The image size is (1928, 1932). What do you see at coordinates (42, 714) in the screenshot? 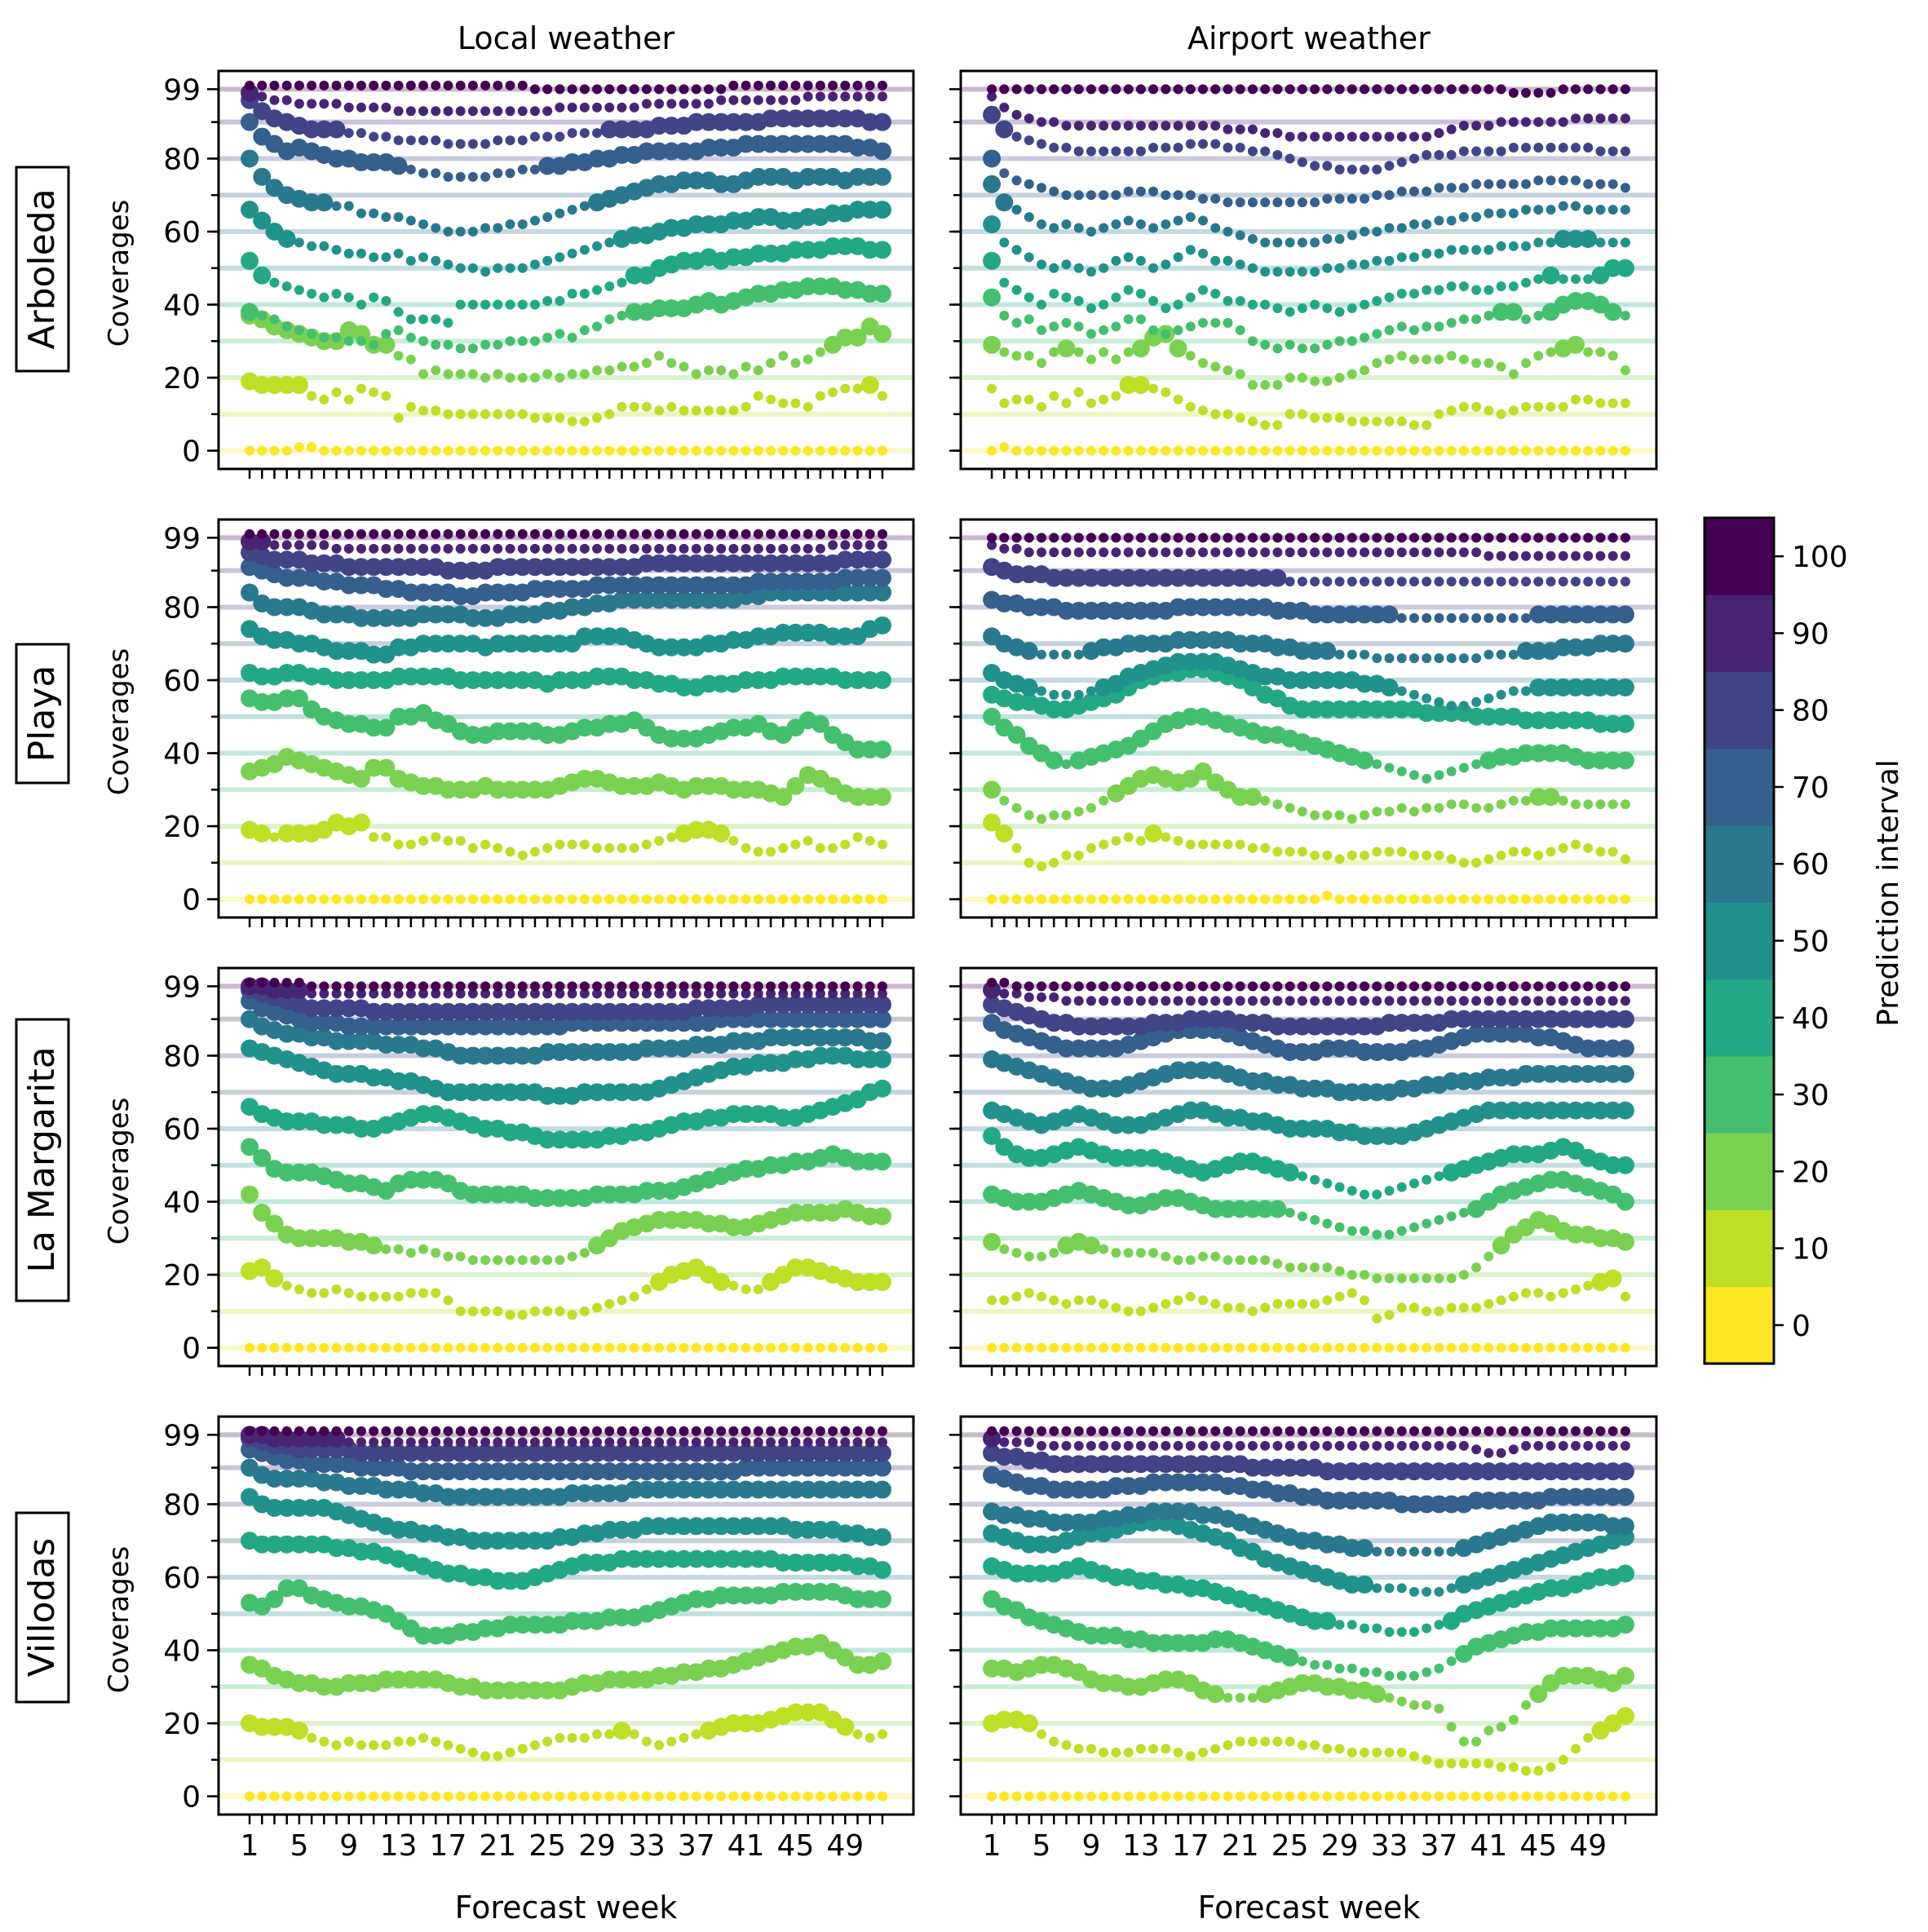
I see `row-label-playa: Playa` at bounding box center [42, 714].